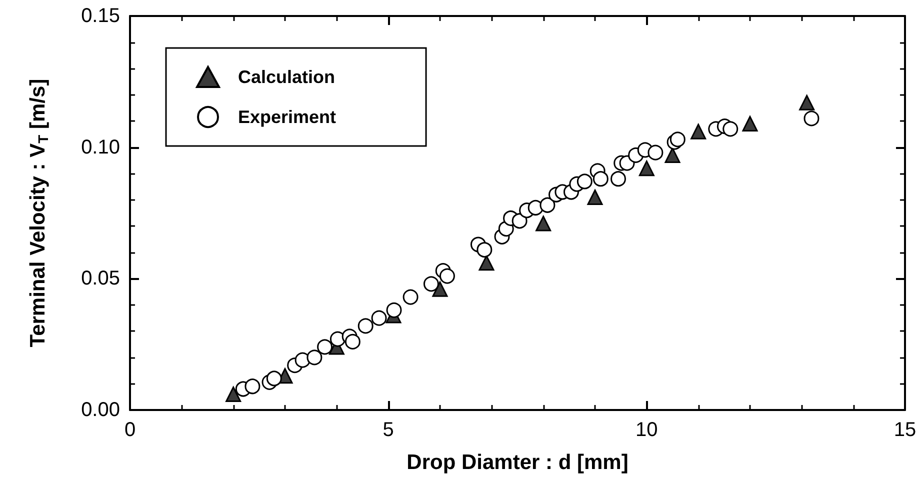 The image size is (922, 489). I want to click on x-tick-label: 0, so click(130, 430).